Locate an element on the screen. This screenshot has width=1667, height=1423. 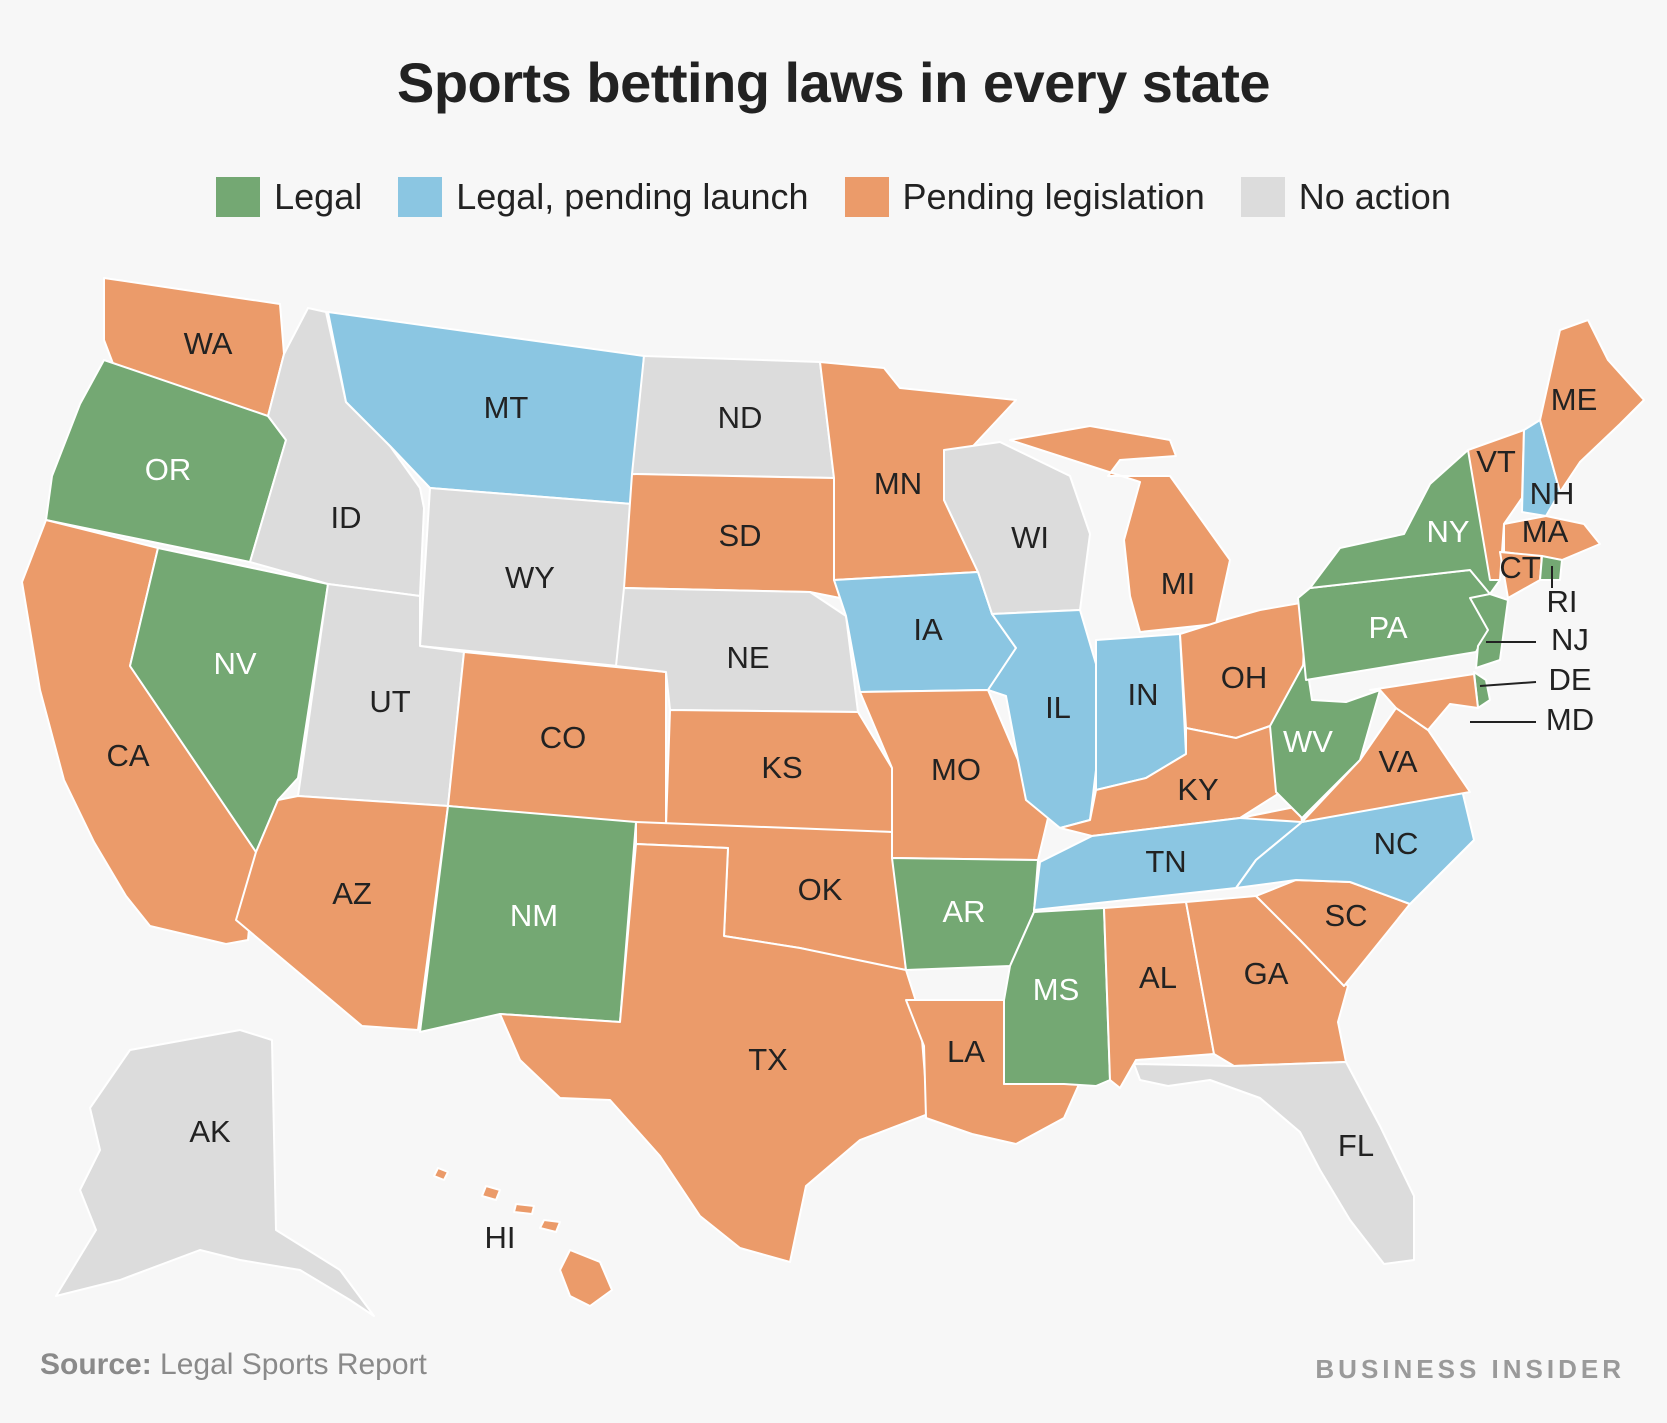
state-tx is located at coordinates (714, 1053).